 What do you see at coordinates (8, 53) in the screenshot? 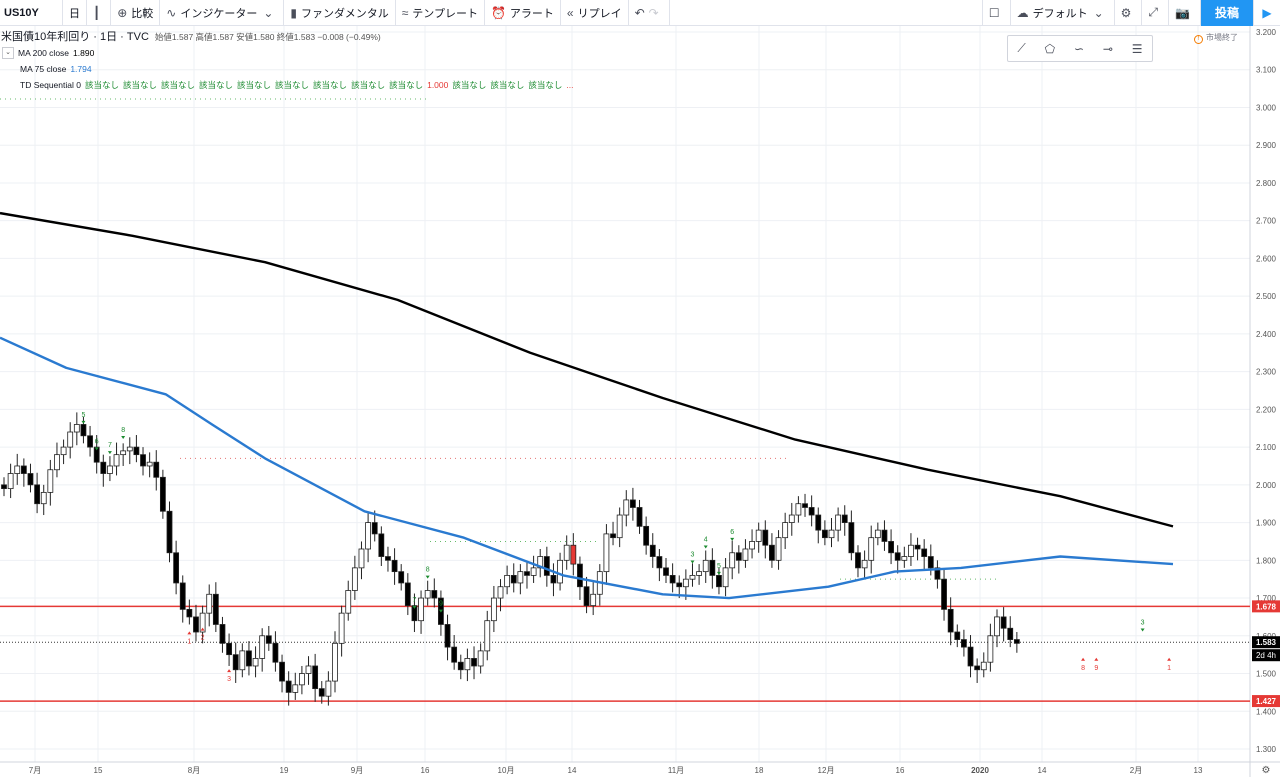
I see `collapse-legend-button: ⌄` at bounding box center [8, 53].